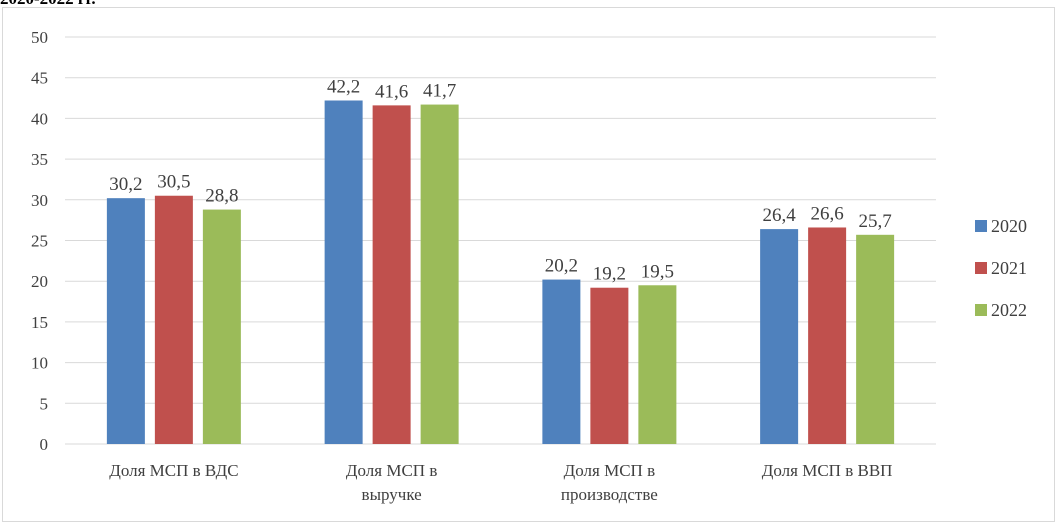 This screenshot has height=524, width=1058. Describe the element at coordinates (875, 221) in the screenshot. I see `data-label: 25,7` at that location.